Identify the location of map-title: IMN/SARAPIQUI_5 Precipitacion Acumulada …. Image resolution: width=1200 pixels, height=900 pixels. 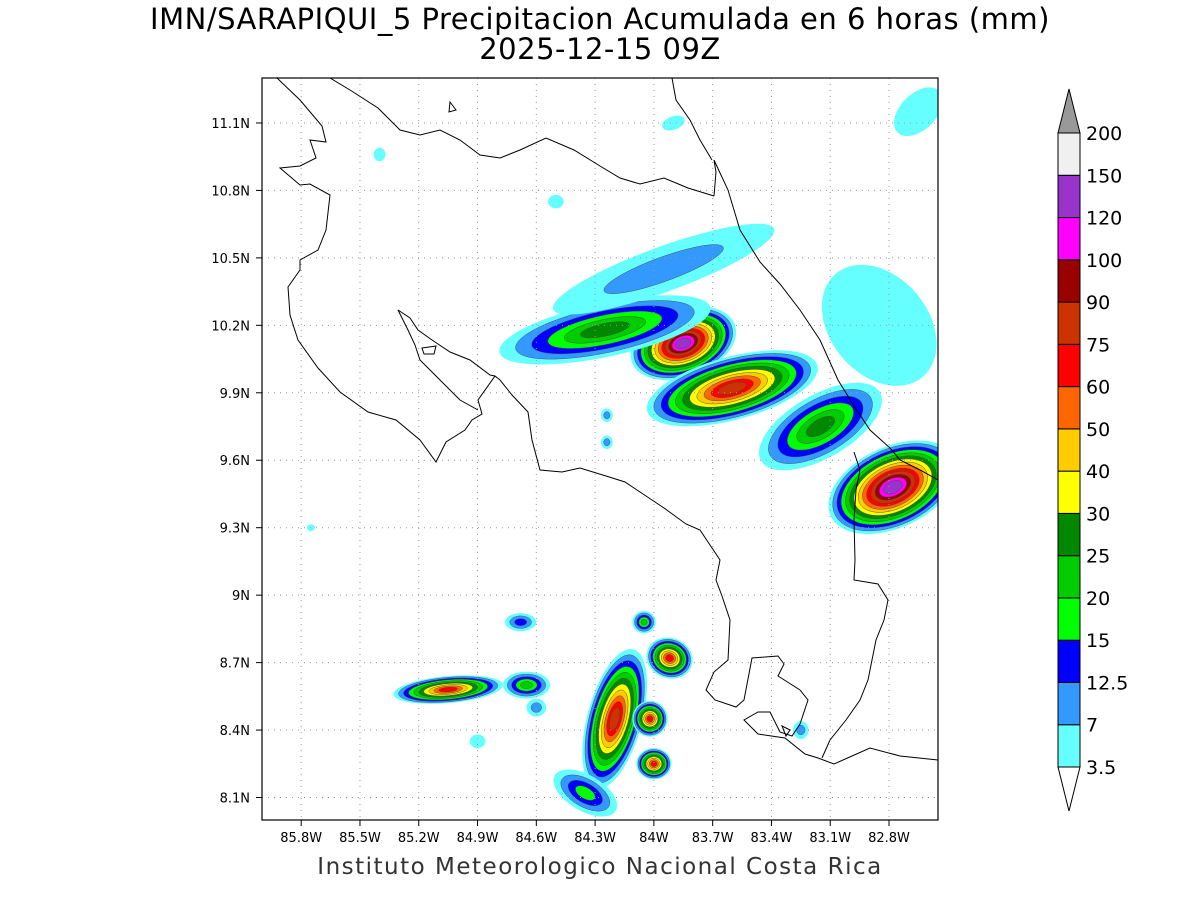
(600, 19).